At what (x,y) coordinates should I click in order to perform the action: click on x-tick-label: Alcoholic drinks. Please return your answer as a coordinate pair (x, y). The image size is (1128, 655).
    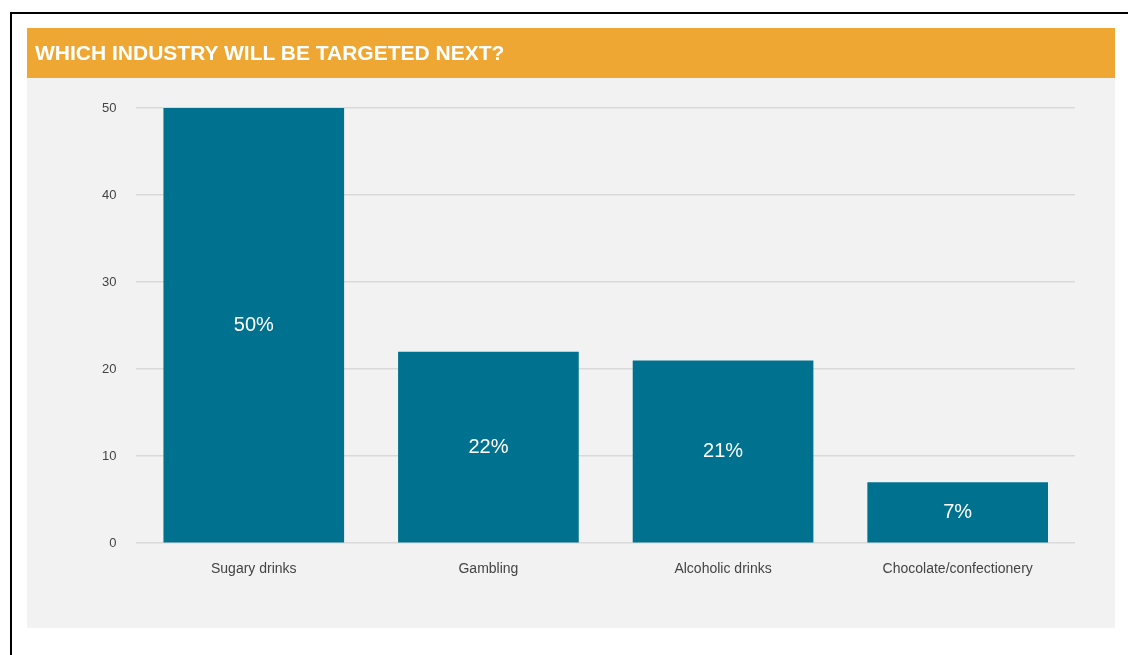
    Looking at the image, I should click on (723, 568).